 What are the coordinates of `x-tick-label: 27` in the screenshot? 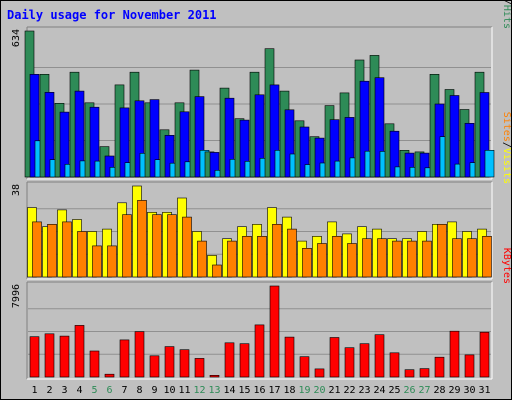 It's located at (424, 390).